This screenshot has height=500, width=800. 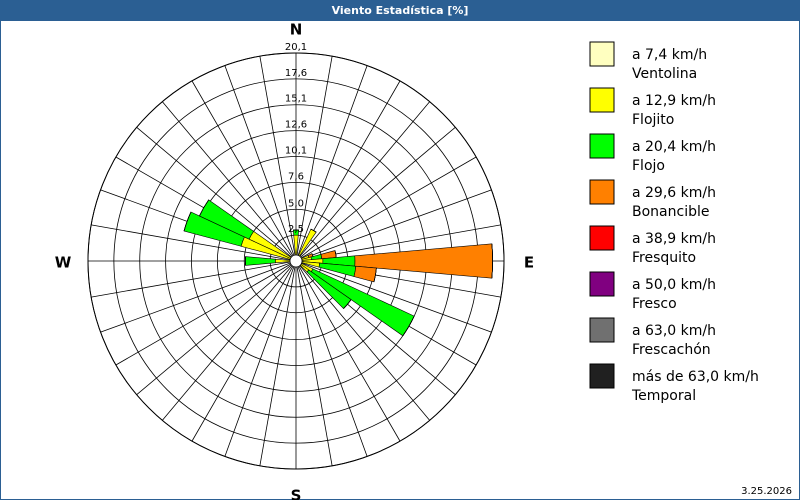 I want to click on center-hole, so click(x=296, y=261).